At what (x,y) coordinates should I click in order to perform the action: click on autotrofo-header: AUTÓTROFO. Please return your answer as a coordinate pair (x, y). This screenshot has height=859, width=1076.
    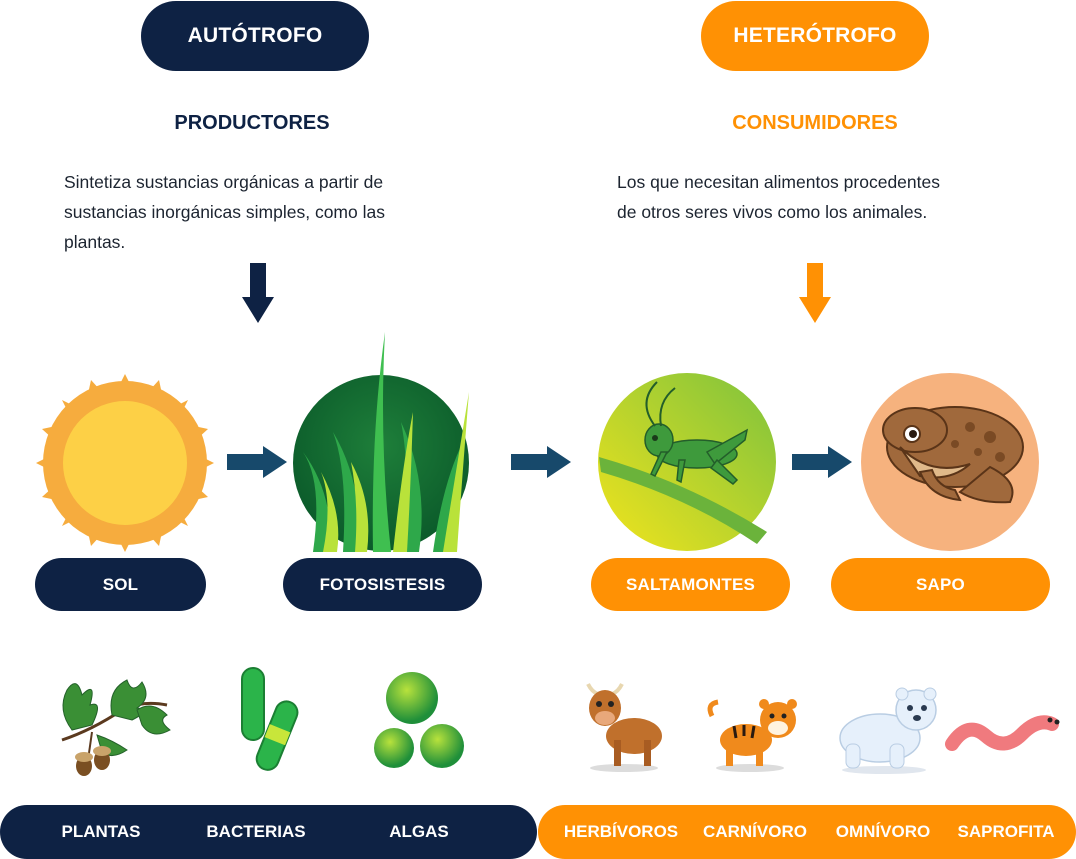
    Looking at the image, I should click on (255, 36).